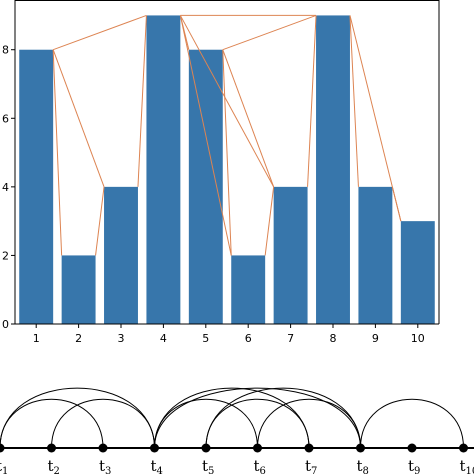 The width and height of the screenshot is (474, 474). I want to click on x-tick-label: 2, so click(78, 338).